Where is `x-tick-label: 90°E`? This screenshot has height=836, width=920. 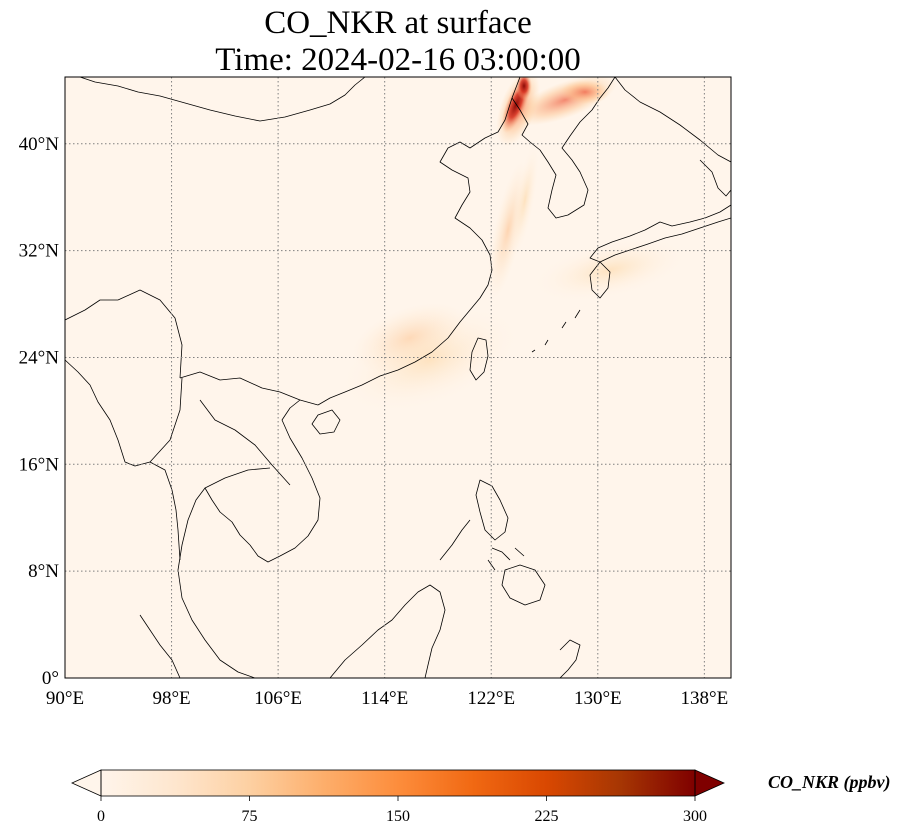
x-tick-label: 90°E is located at coordinates (65, 698).